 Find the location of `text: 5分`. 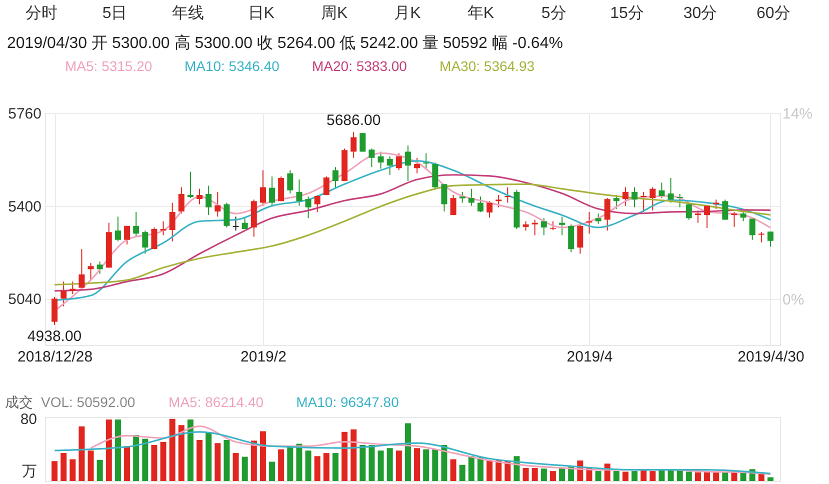

text: 5分 is located at coordinates (553, 13).